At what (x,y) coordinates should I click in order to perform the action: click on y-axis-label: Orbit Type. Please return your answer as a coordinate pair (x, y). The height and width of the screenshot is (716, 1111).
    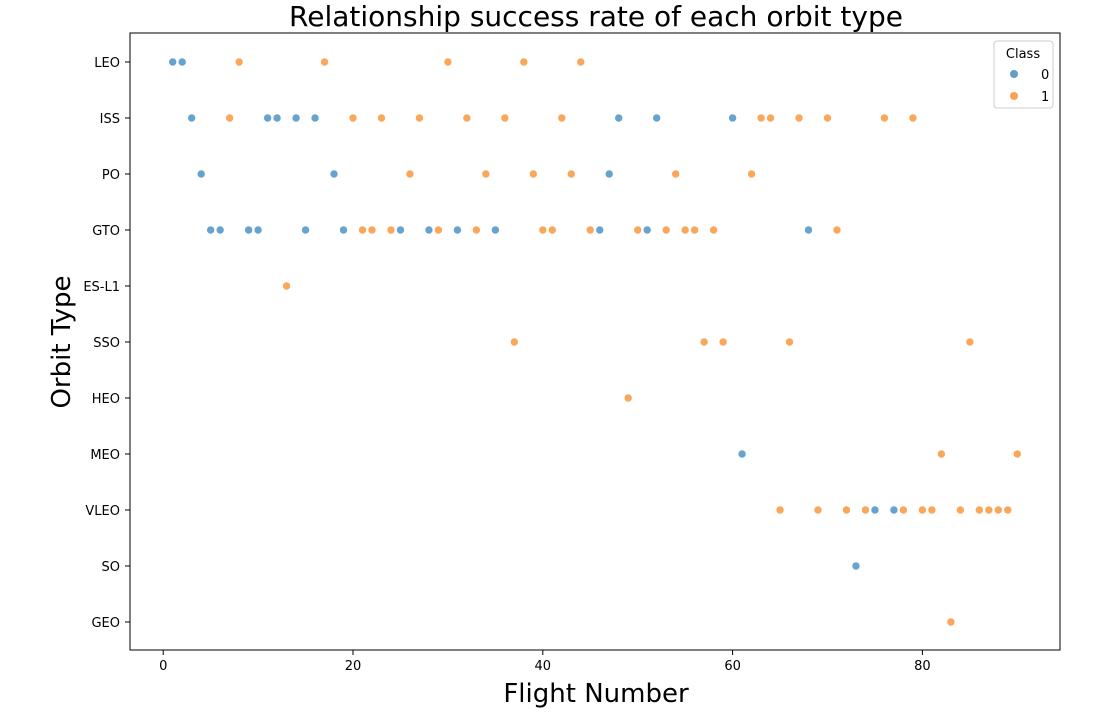
    Looking at the image, I should click on (62, 341).